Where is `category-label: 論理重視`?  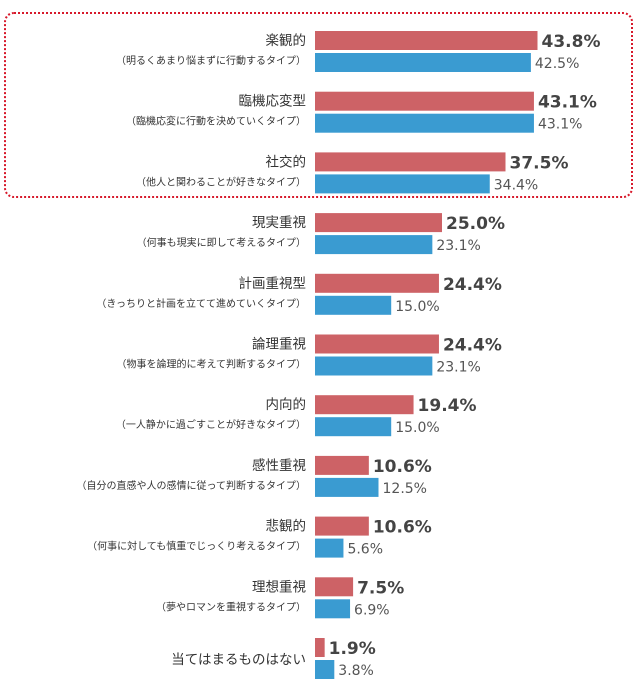
category-label: 論理重視 is located at coordinates (279, 345).